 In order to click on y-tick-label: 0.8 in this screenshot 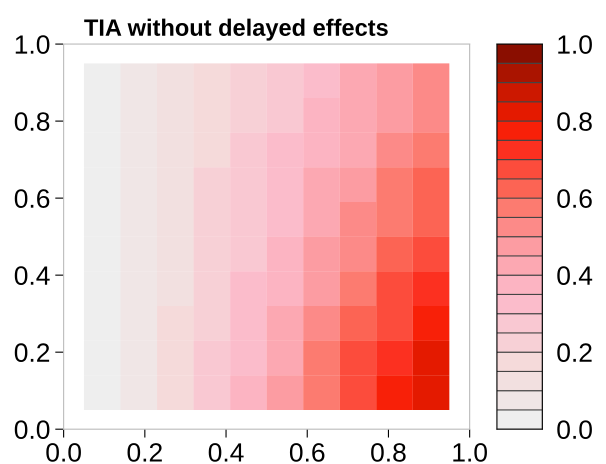, I will do `click(32, 121)`.